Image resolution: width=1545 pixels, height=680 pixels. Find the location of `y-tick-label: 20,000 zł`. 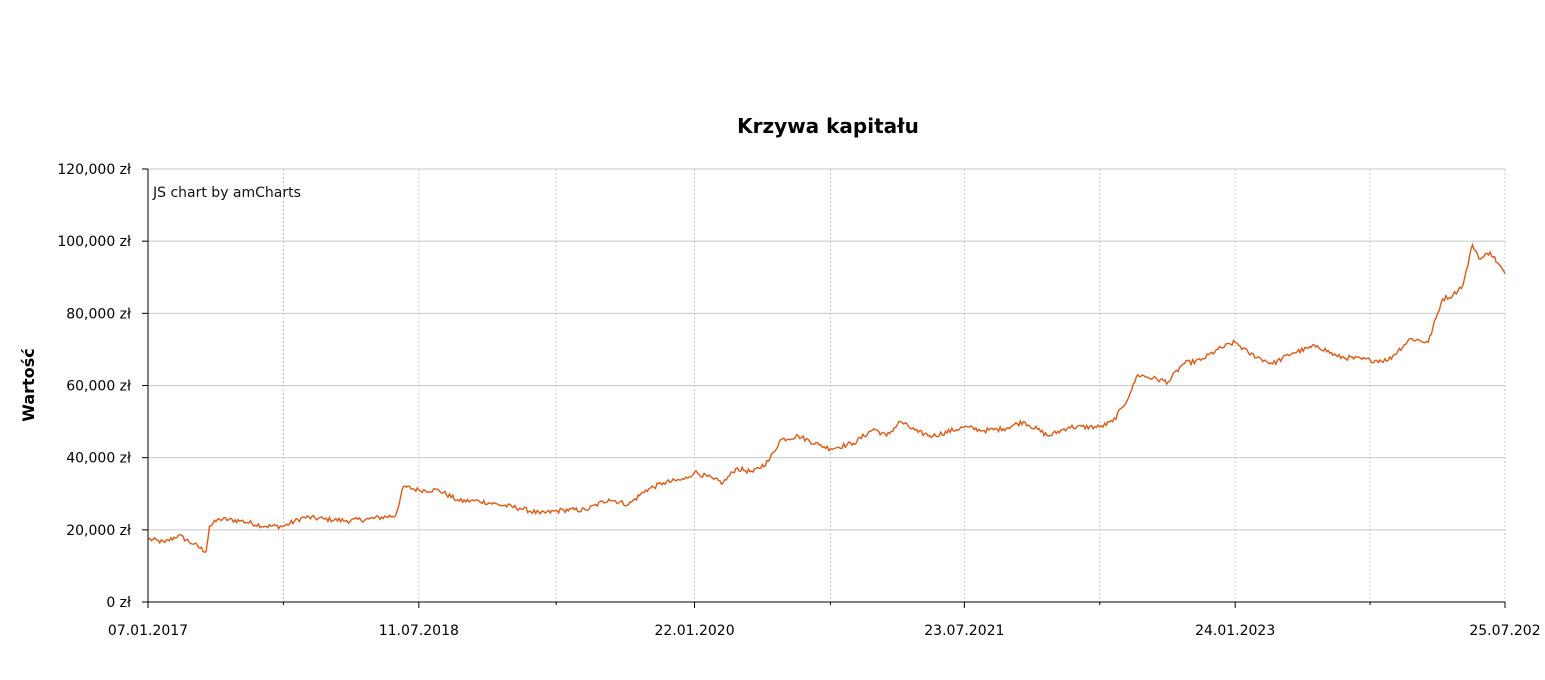

y-tick-label: 20,000 zł is located at coordinates (98, 531).